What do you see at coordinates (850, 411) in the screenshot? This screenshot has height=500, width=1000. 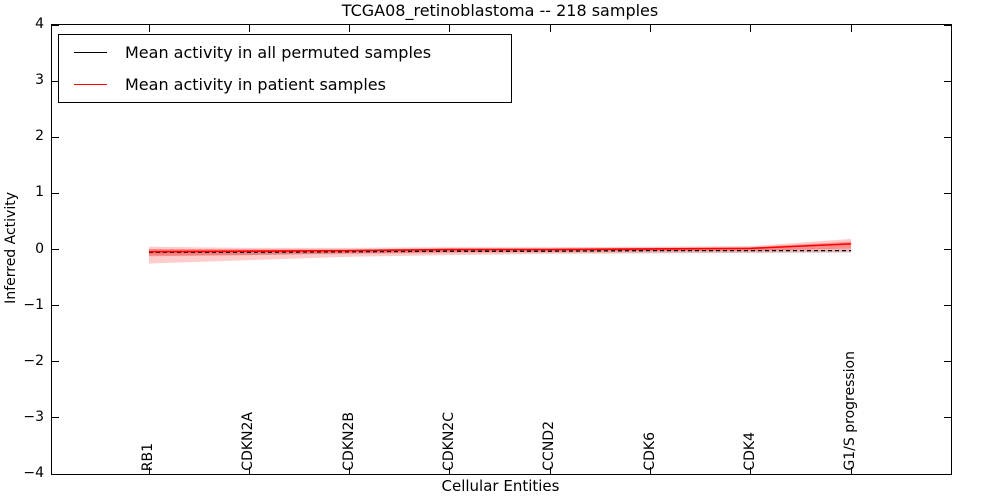 I see `x-tick-label: G1/S progression` at bounding box center [850, 411].